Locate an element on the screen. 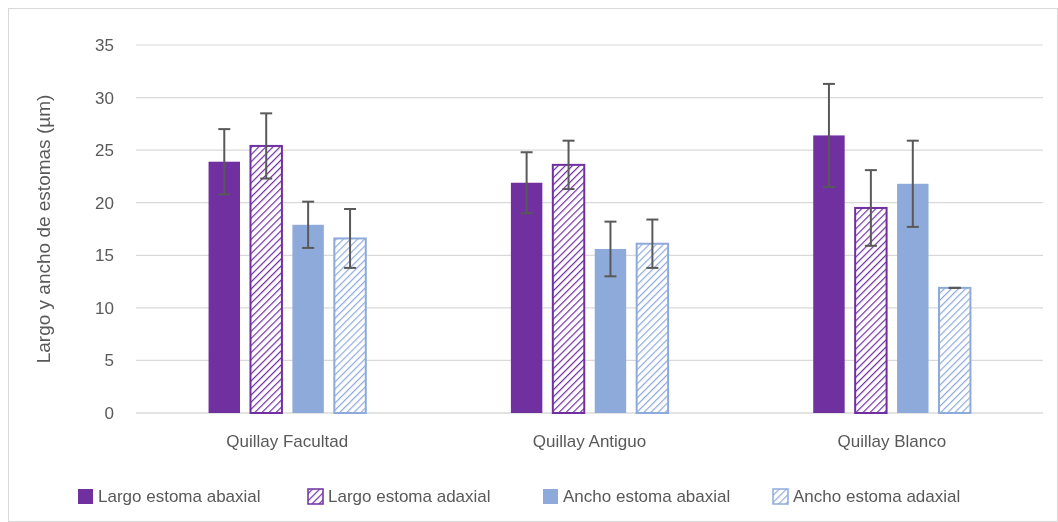 This screenshot has height=522, width=1058. y-tick-label: 5 is located at coordinates (109, 361).